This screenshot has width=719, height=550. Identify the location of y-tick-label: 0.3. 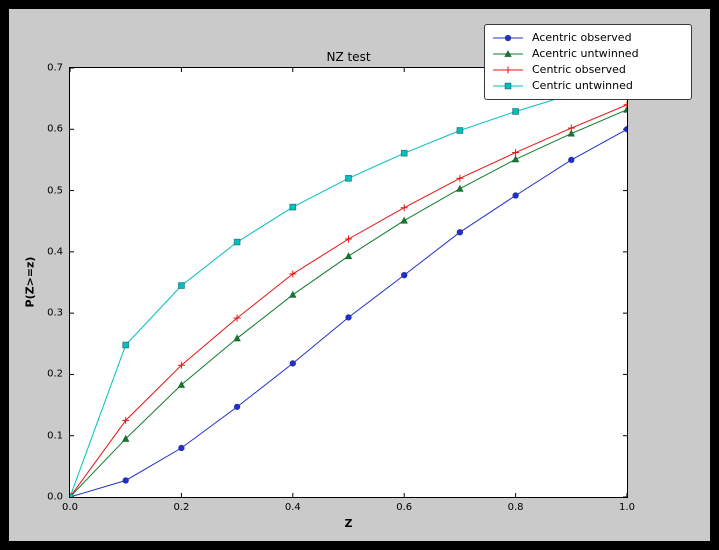
(55, 313).